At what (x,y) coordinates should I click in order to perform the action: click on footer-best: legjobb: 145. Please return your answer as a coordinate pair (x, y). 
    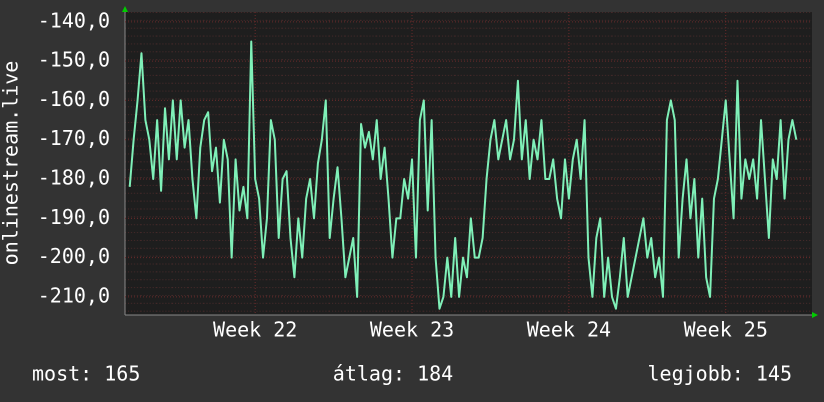
    Looking at the image, I should click on (720, 374).